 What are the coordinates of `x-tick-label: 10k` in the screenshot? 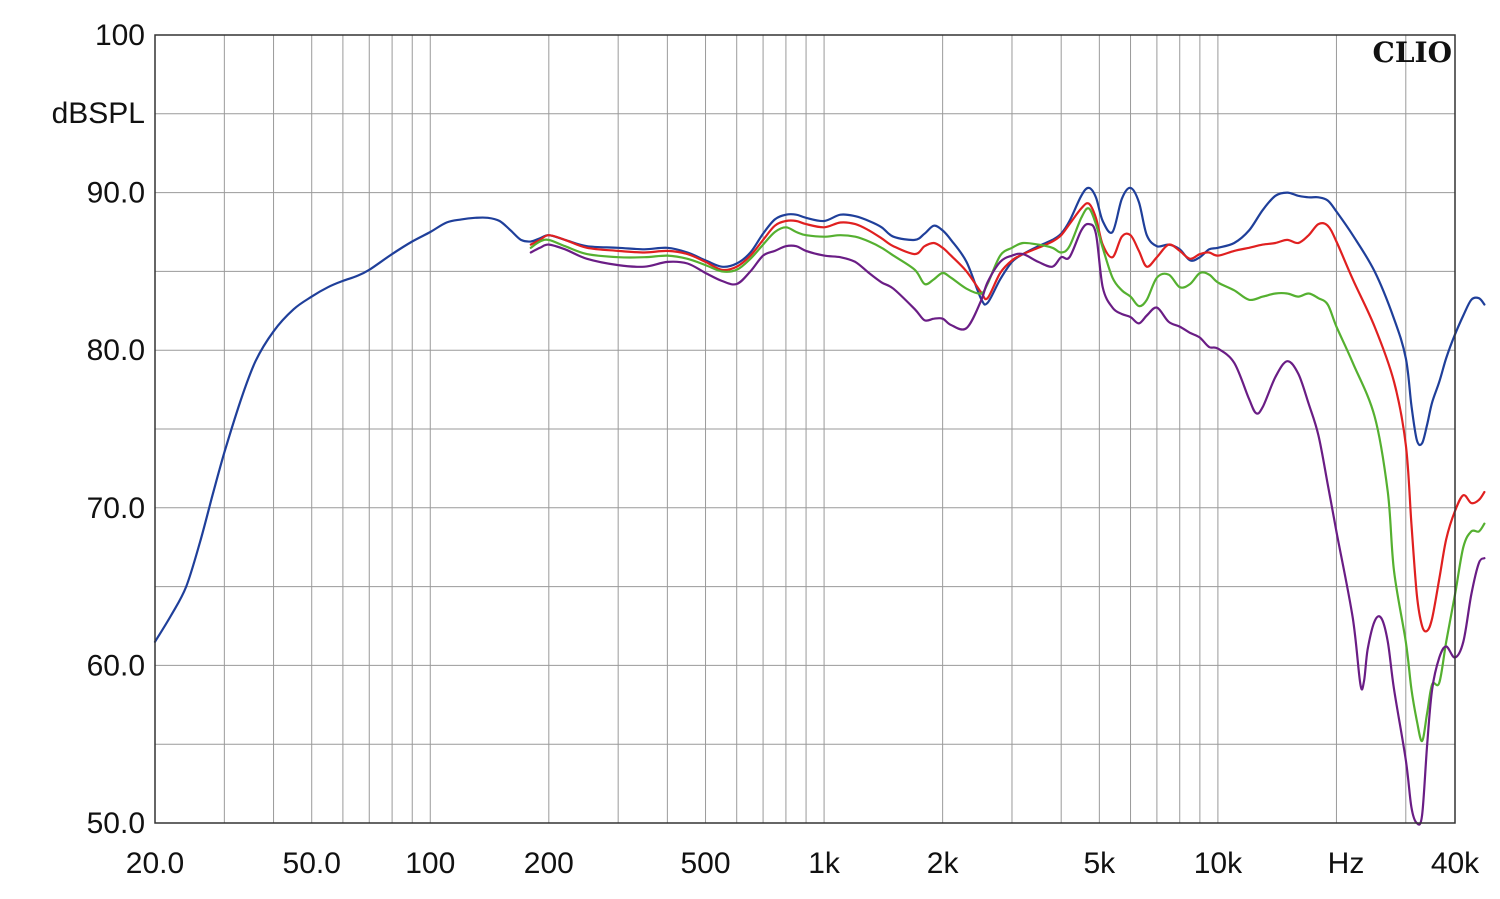 It's located at (1218, 863).